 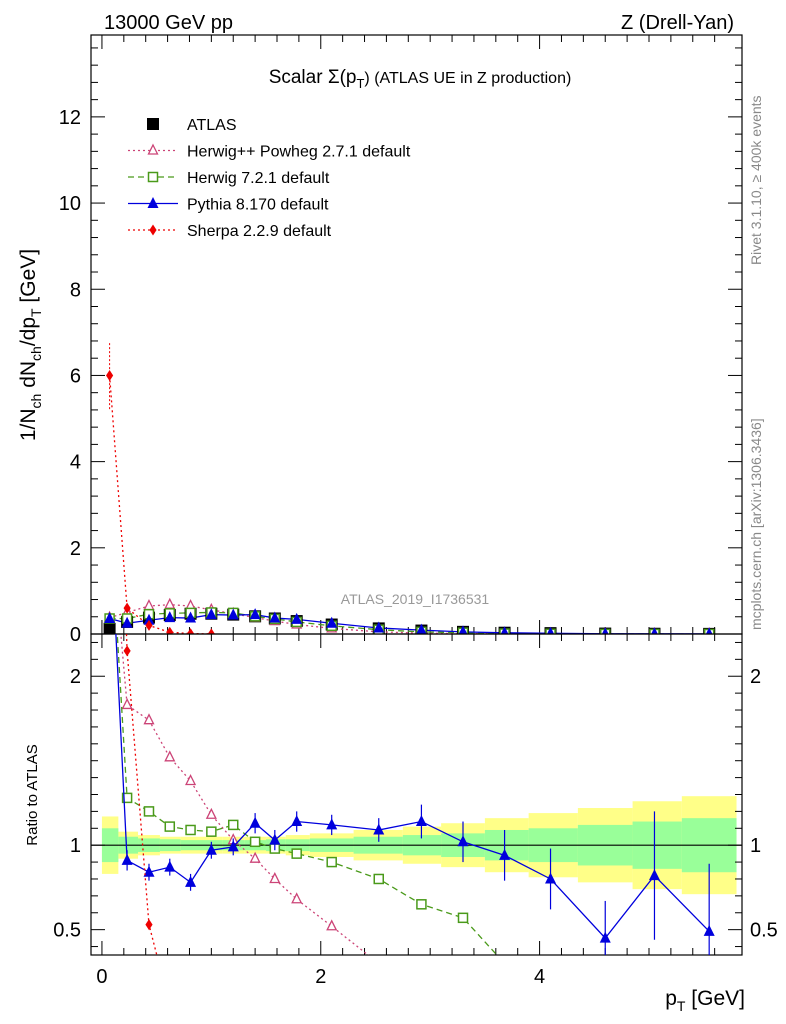 What do you see at coordinates (32, 794) in the screenshot?
I see `ratio-y-axis-label: Ratio to ATLAS` at bounding box center [32, 794].